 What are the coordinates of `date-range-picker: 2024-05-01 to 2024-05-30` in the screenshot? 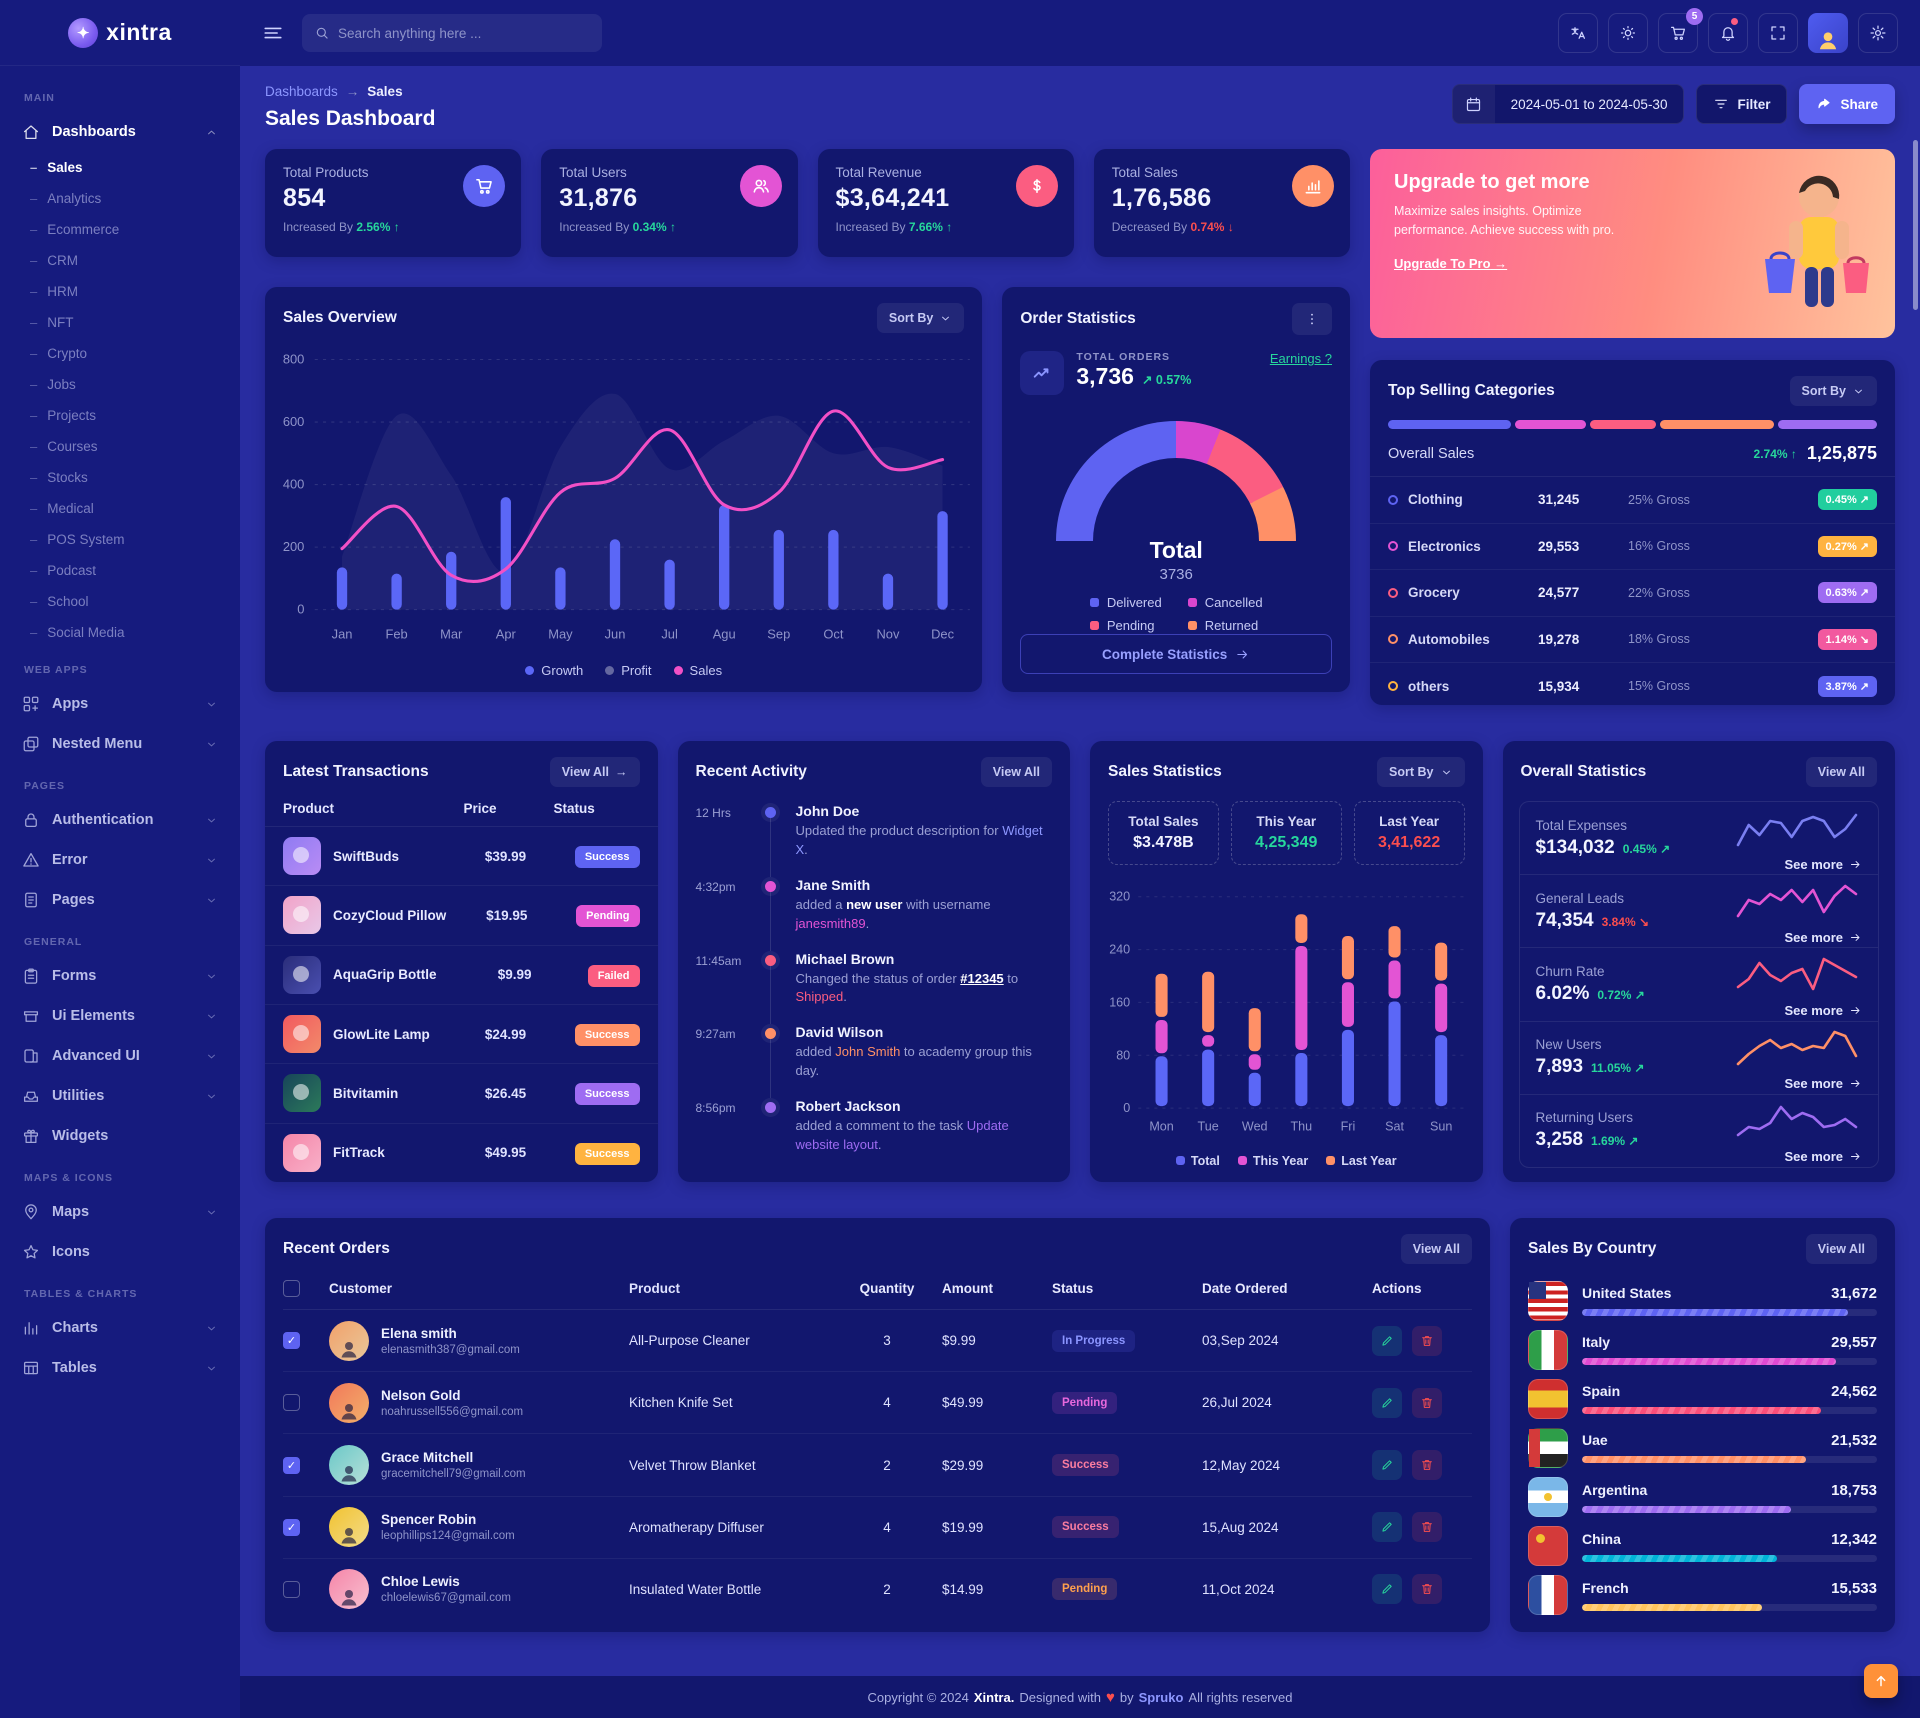 It's located at (1568, 104).